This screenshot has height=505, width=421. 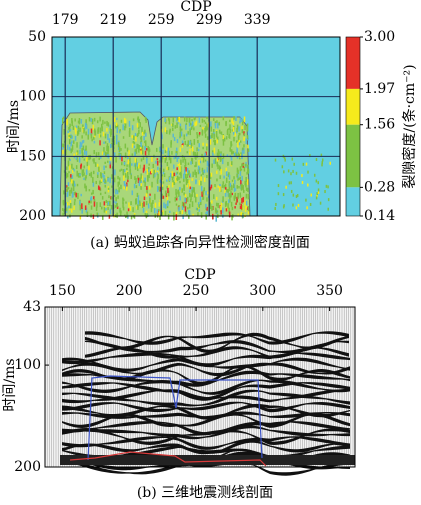 I want to click on x-tick-label: 200, so click(x=129, y=291).